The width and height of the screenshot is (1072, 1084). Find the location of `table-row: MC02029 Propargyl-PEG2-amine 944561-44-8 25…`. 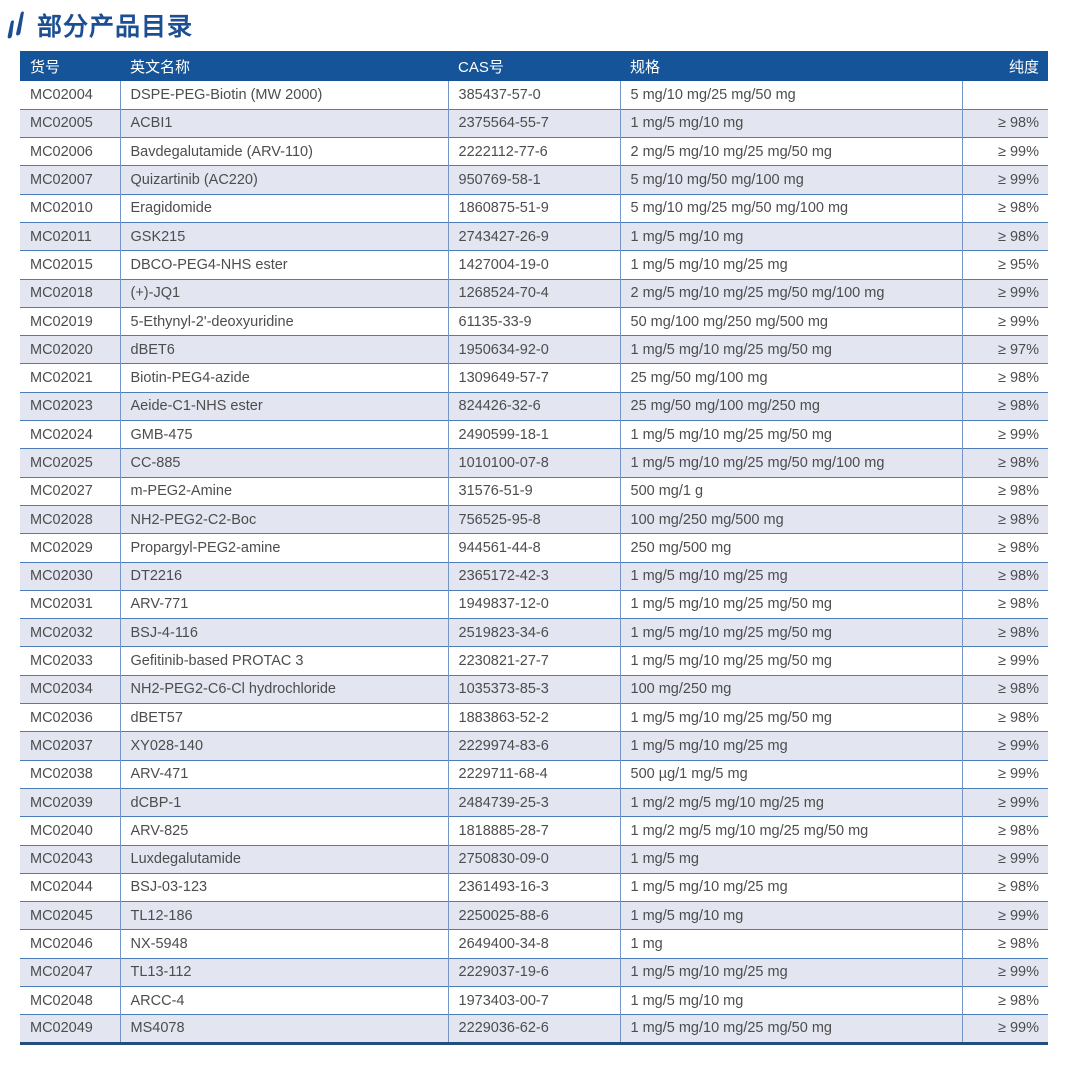

table-row: MC02029 Propargyl-PEG2-amine 944561-44-8 25… is located at coordinates (534, 548).